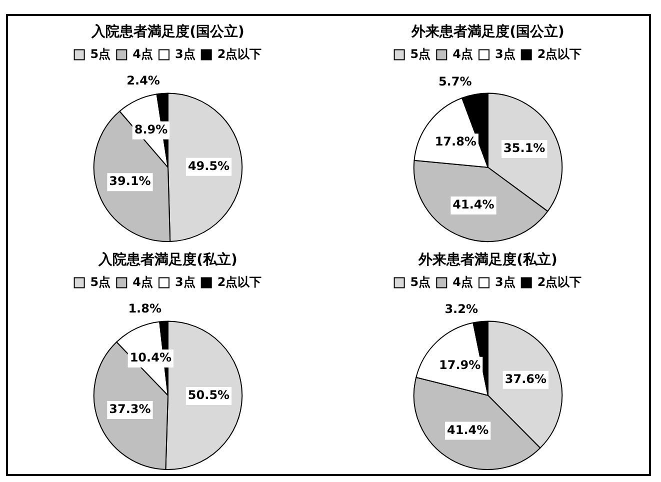  Describe the element at coordinates (167, 31) in the screenshot. I see `chart-title: 入院患者満足度(国公立)` at that location.